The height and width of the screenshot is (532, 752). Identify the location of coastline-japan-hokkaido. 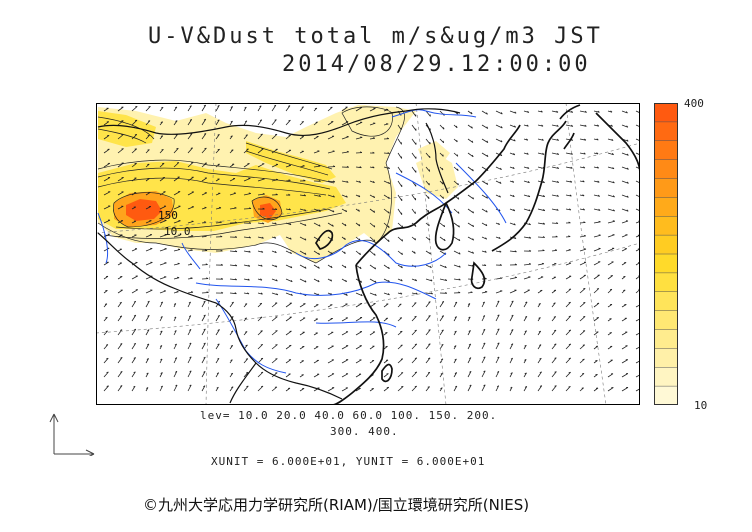
(570, 112).